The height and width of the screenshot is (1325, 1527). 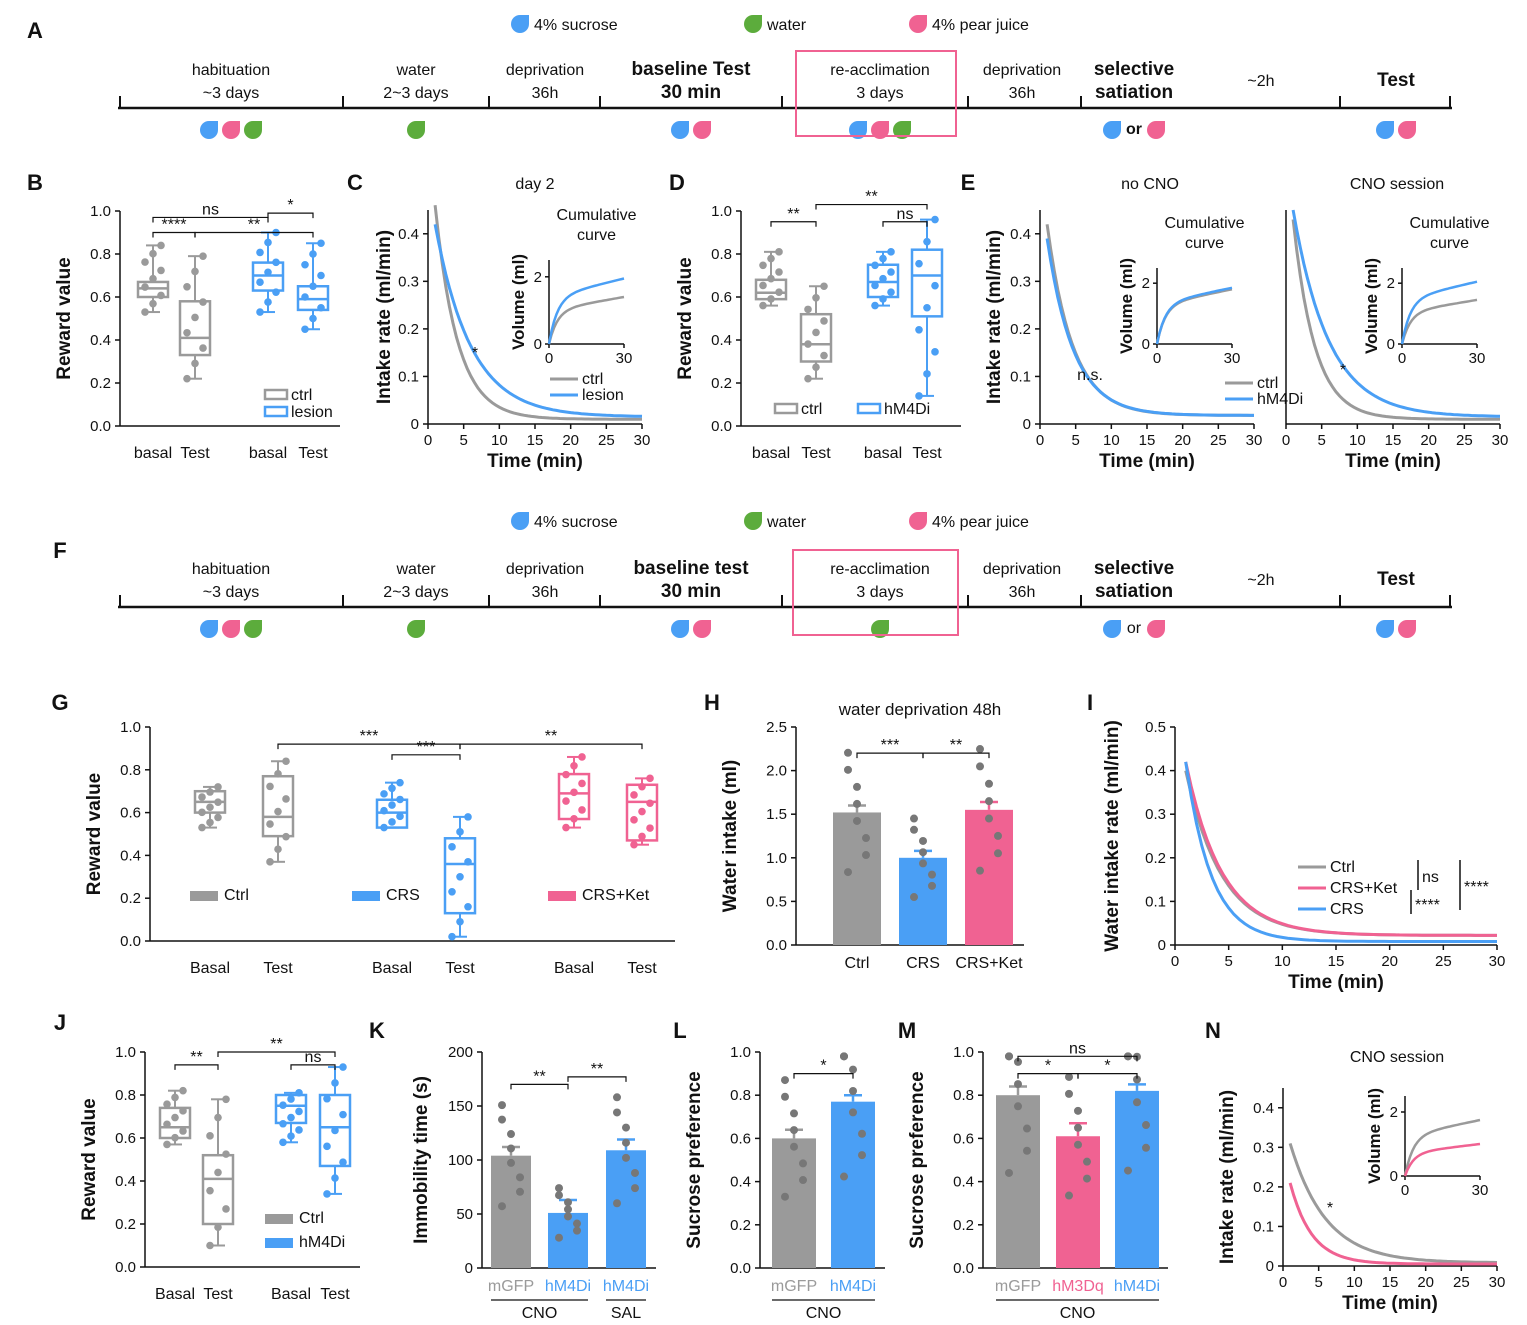 I want to click on x-tick-label: 5, so click(x=463, y=440).